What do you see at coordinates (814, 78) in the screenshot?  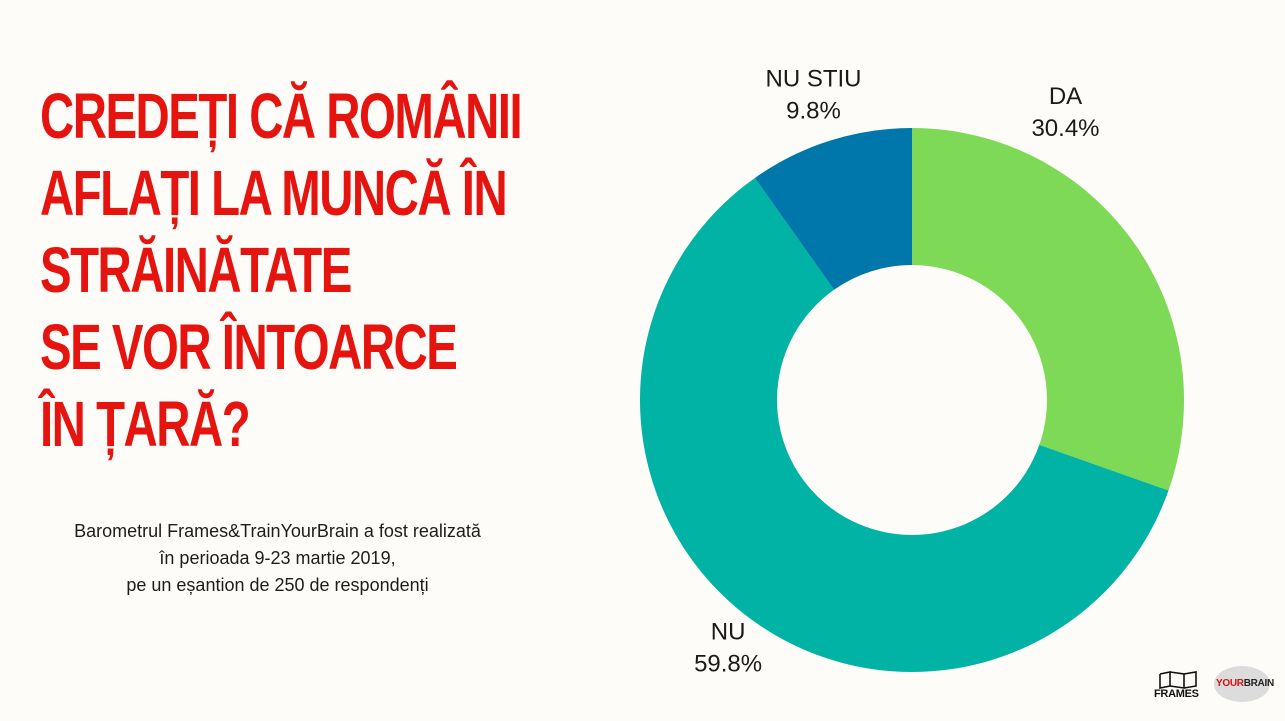 I see `slice-label-name: NU STIU` at bounding box center [814, 78].